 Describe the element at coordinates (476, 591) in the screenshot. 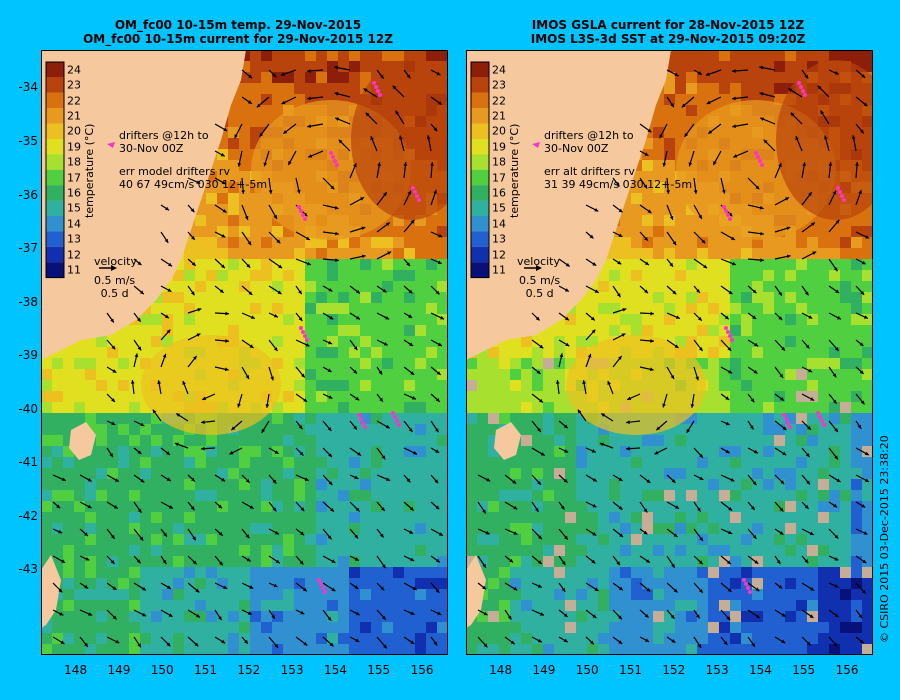

I see `tasmania-coast` at that location.